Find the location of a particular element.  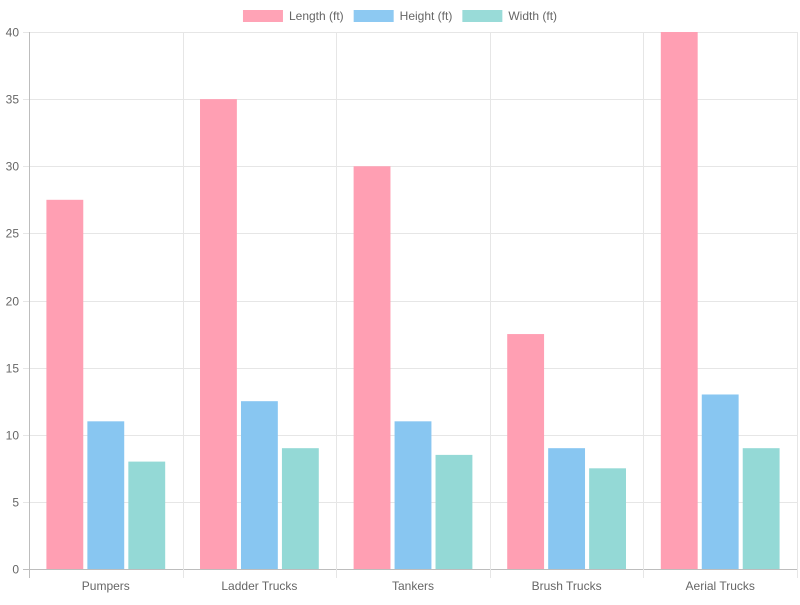

legend-label: Height (ft) is located at coordinates (426, 16).